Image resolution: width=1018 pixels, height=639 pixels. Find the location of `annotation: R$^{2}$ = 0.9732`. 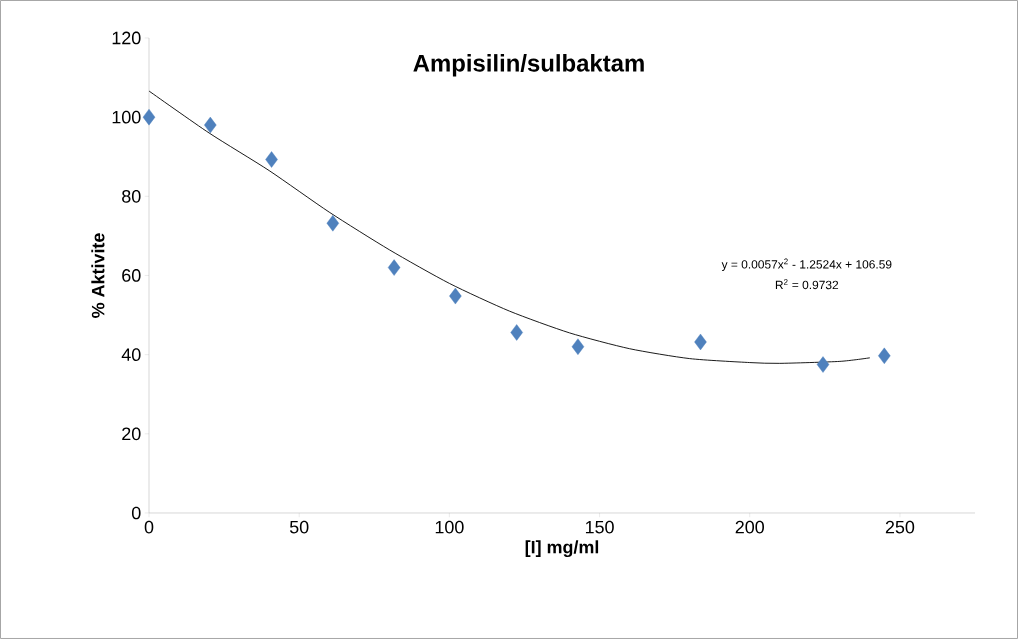

annotation: R$^{2}$ = 0.9732 is located at coordinates (807, 284).